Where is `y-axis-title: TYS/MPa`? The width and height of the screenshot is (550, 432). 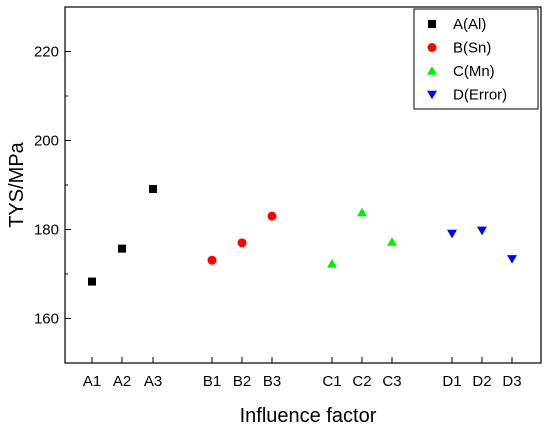 y-axis-title: TYS/MPa is located at coordinates (17, 184).